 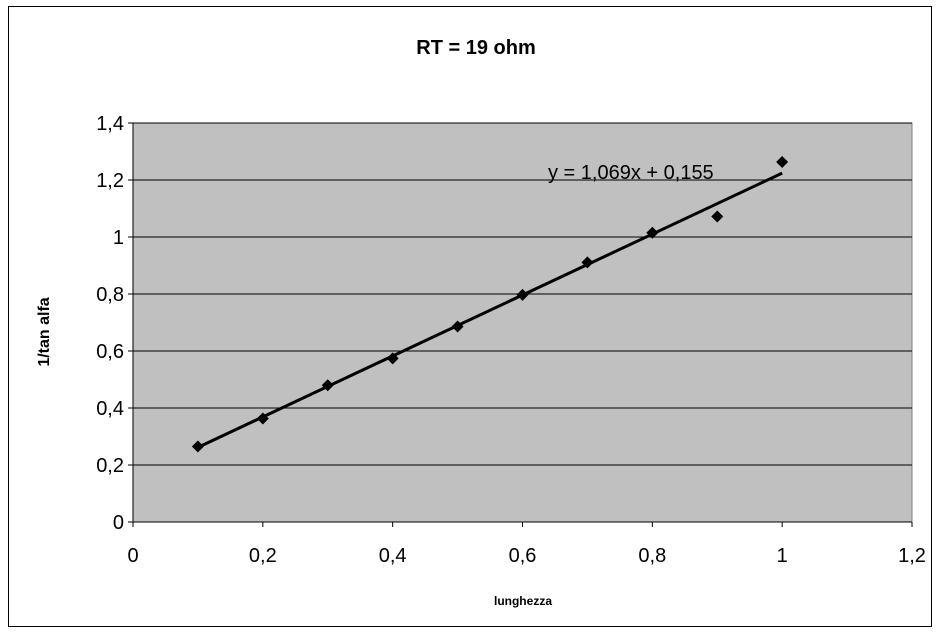 What do you see at coordinates (110, 124) in the screenshot?
I see `y-tick-label: 1,4` at bounding box center [110, 124].